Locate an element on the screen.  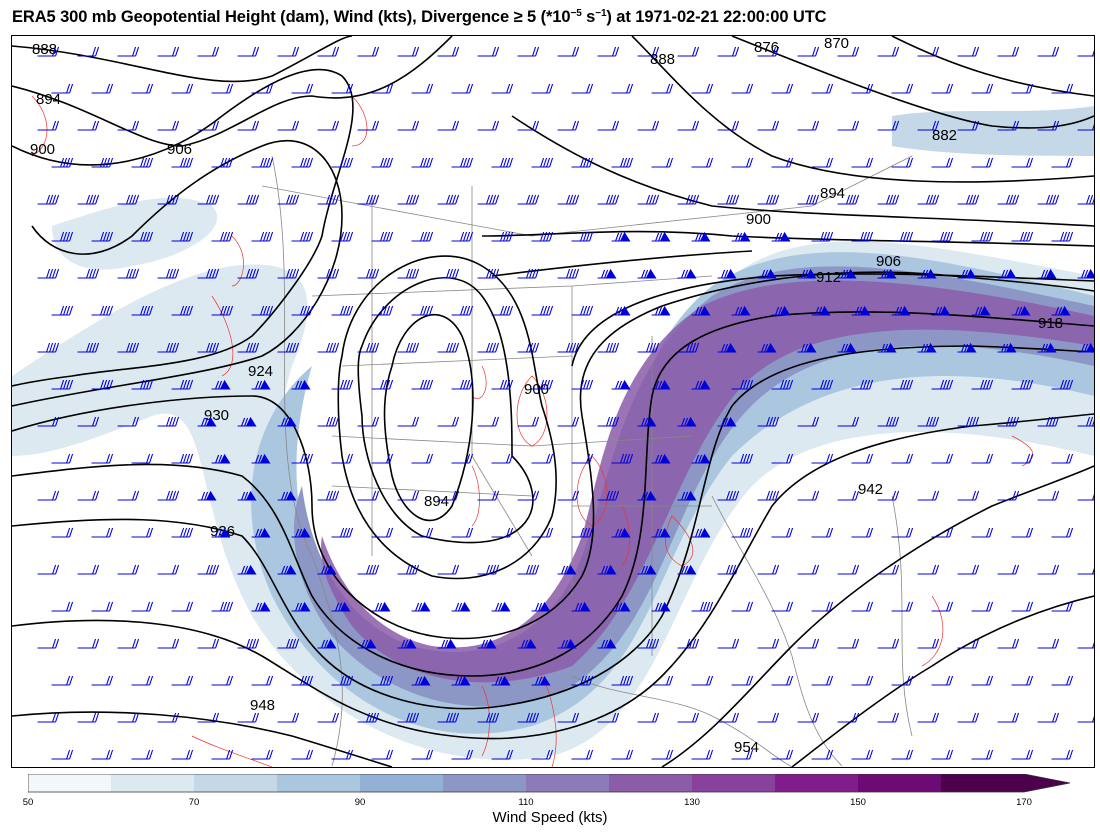
colorbar-label: Wind Speed (kts) is located at coordinates (550, 817).